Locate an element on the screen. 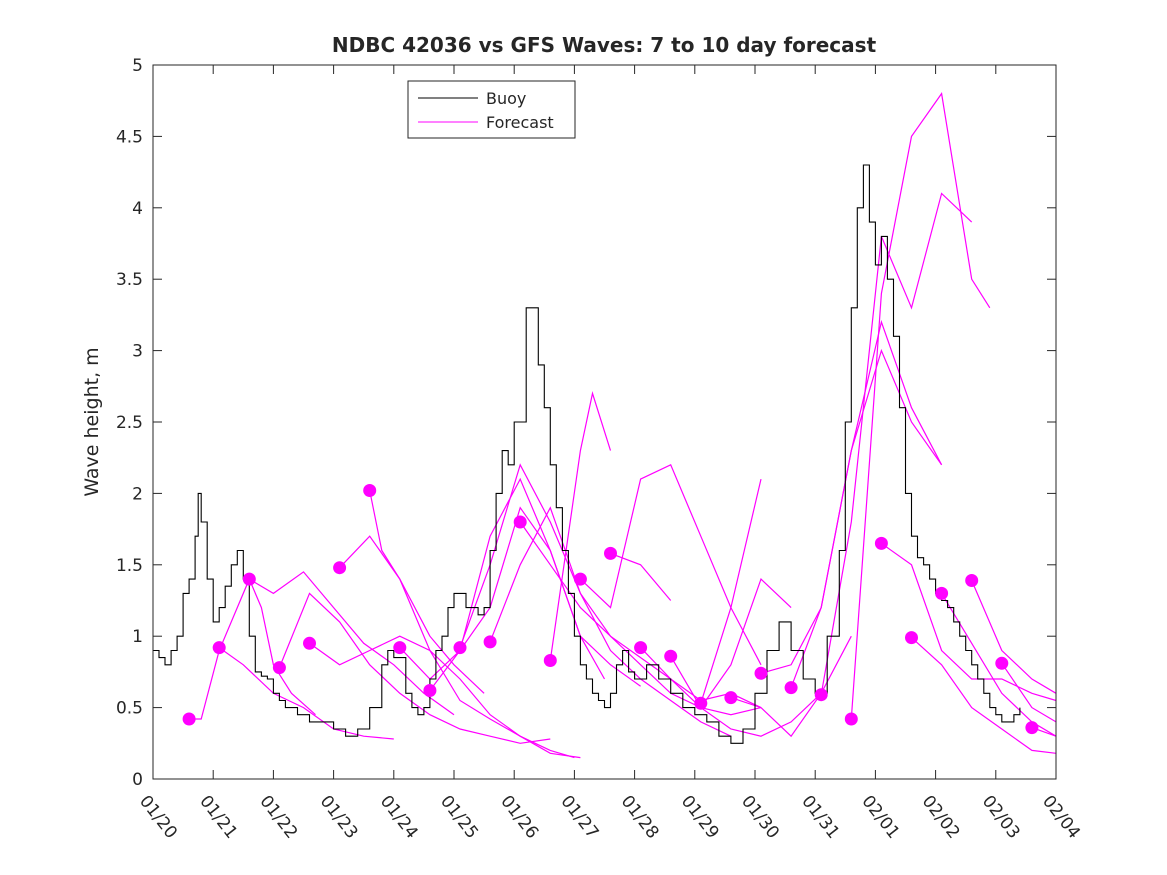 The height and width of the screenshot is (875, 1167). y-tick-label: 2 is located at coordinates (137, 494).